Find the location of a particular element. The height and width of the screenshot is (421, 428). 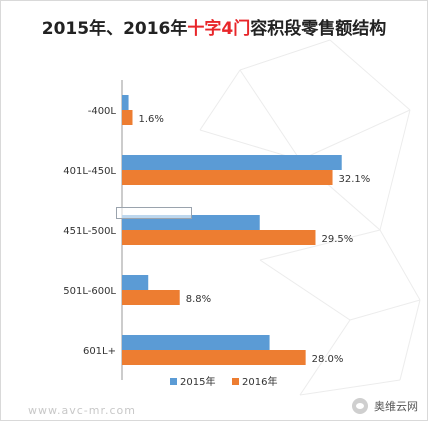

category-label: 601L+ is located at coordinates (99, 351).